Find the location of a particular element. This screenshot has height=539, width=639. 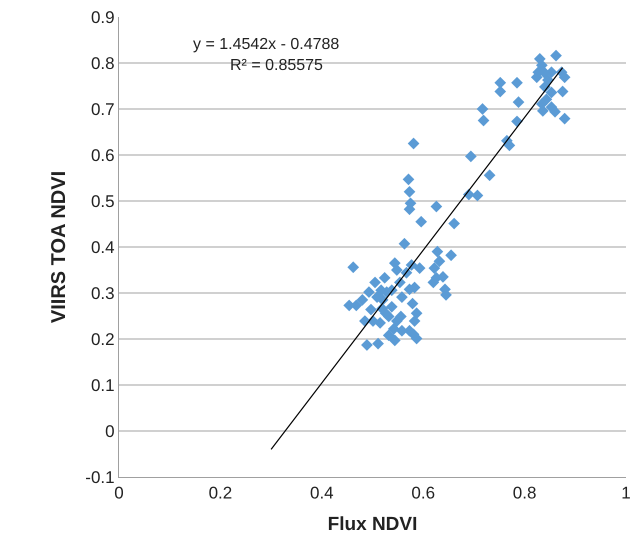

x-tick-label: 0.4 is located at coordinates (322, 492).